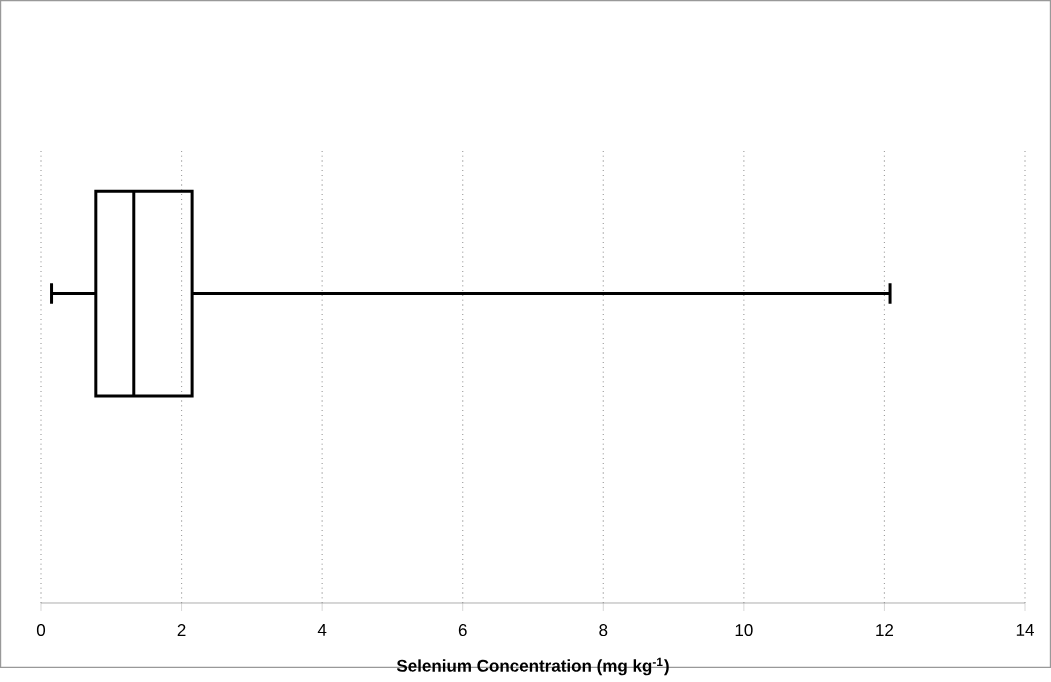 Image resolution: width=1051 pixels, height=682 pixels. Describe the element at coordinates (744, 630) in the screenshot. I see `x-tick-label: 10` at that location.